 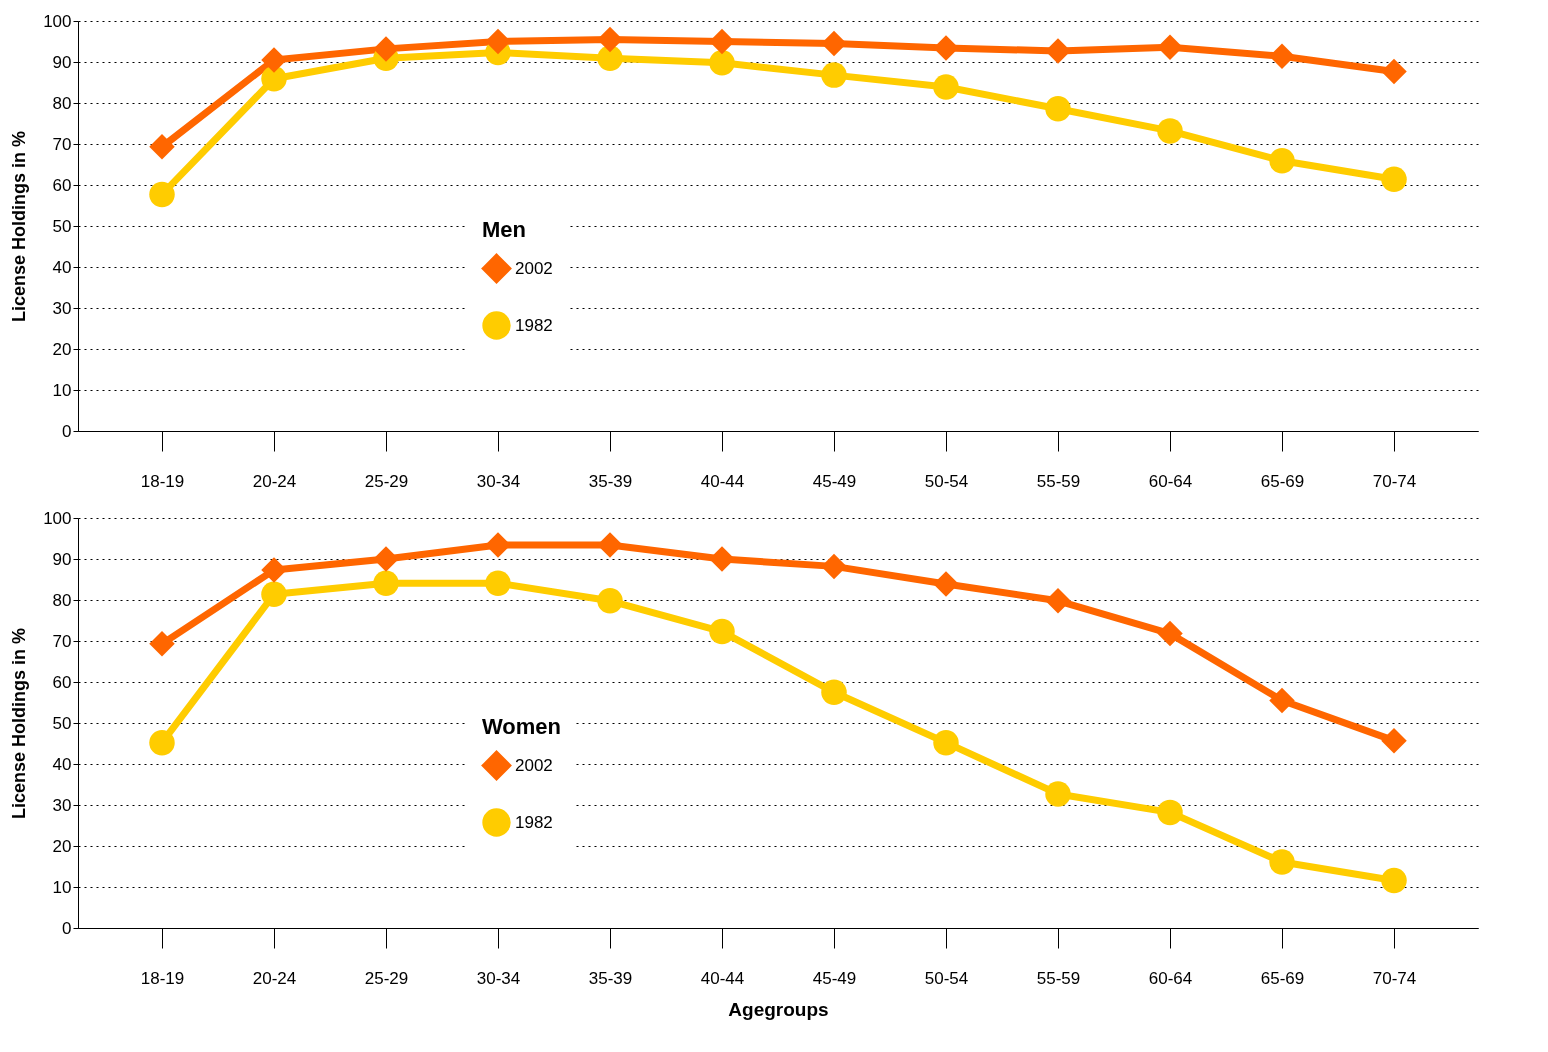 What do you see at coordinates (504, 229) in the screenshot?
I see `legend-title: Men` at bounding box center [504, 229].